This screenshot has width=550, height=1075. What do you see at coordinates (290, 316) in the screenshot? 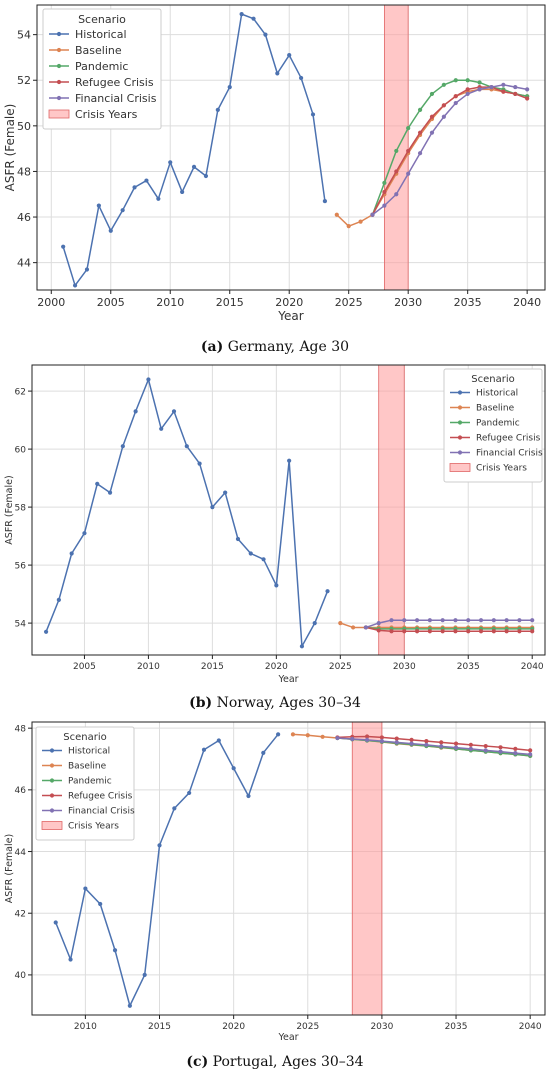
I see `x-axis-label: Year` at bounding box center [290, 316].